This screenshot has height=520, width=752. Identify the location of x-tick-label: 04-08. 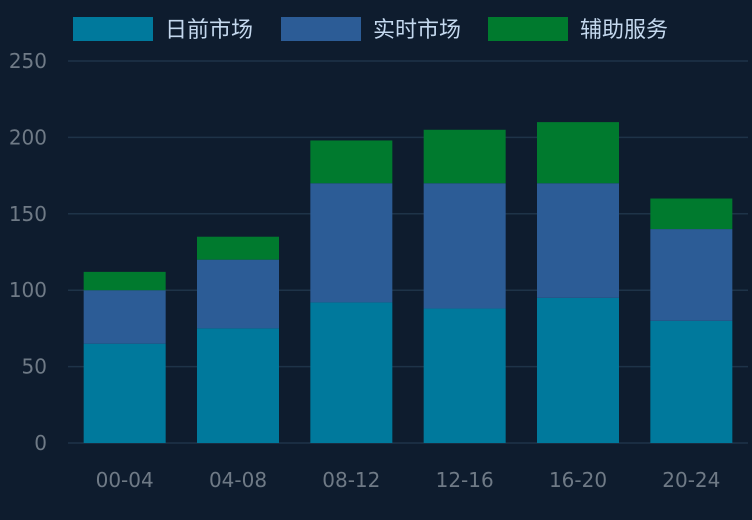
(238, 480).